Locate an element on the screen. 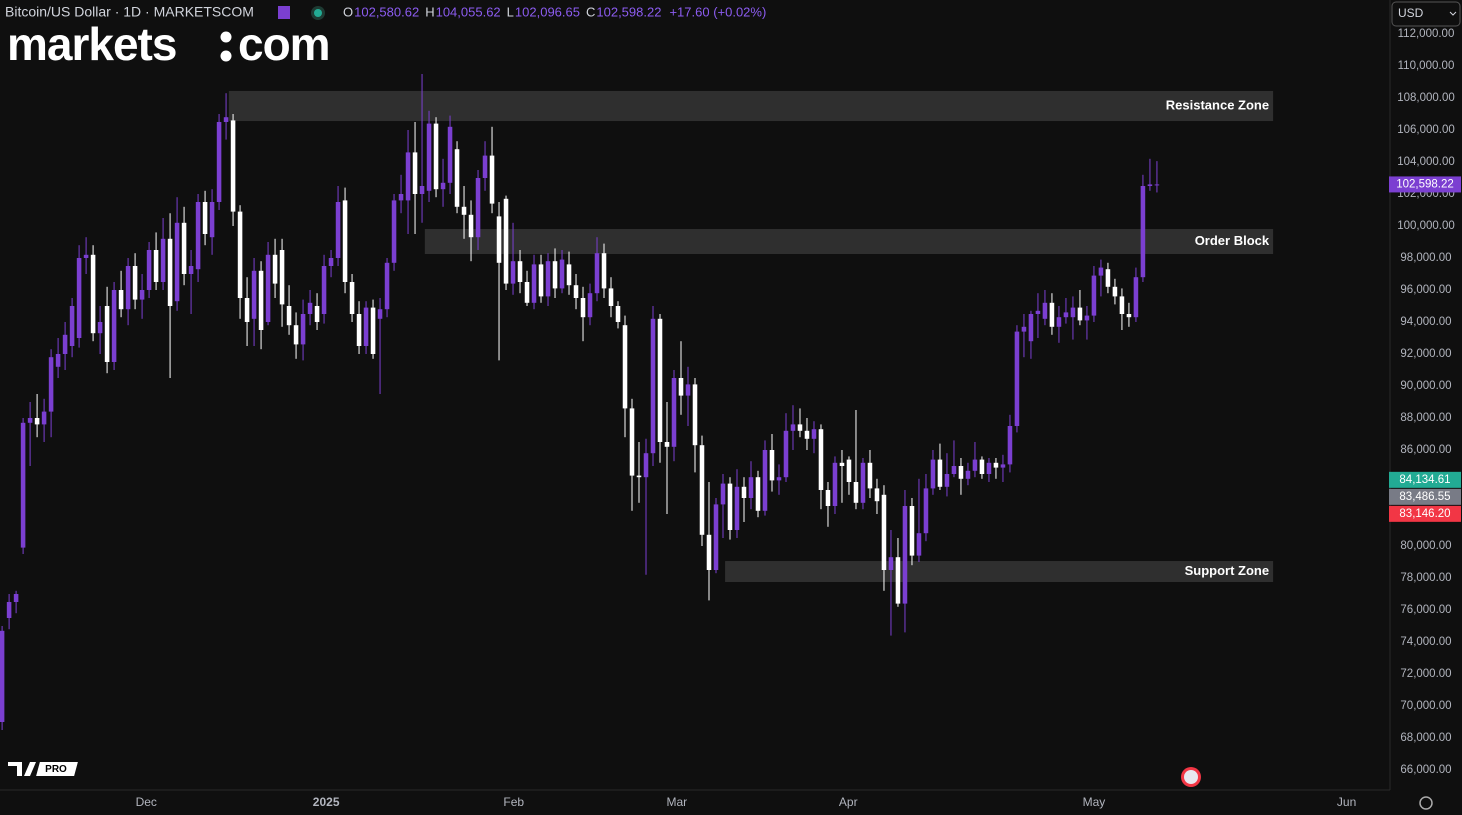 The height and width of the screenshot is (815, 1462). ohlc-key: L is located at coordinates (510, 11).